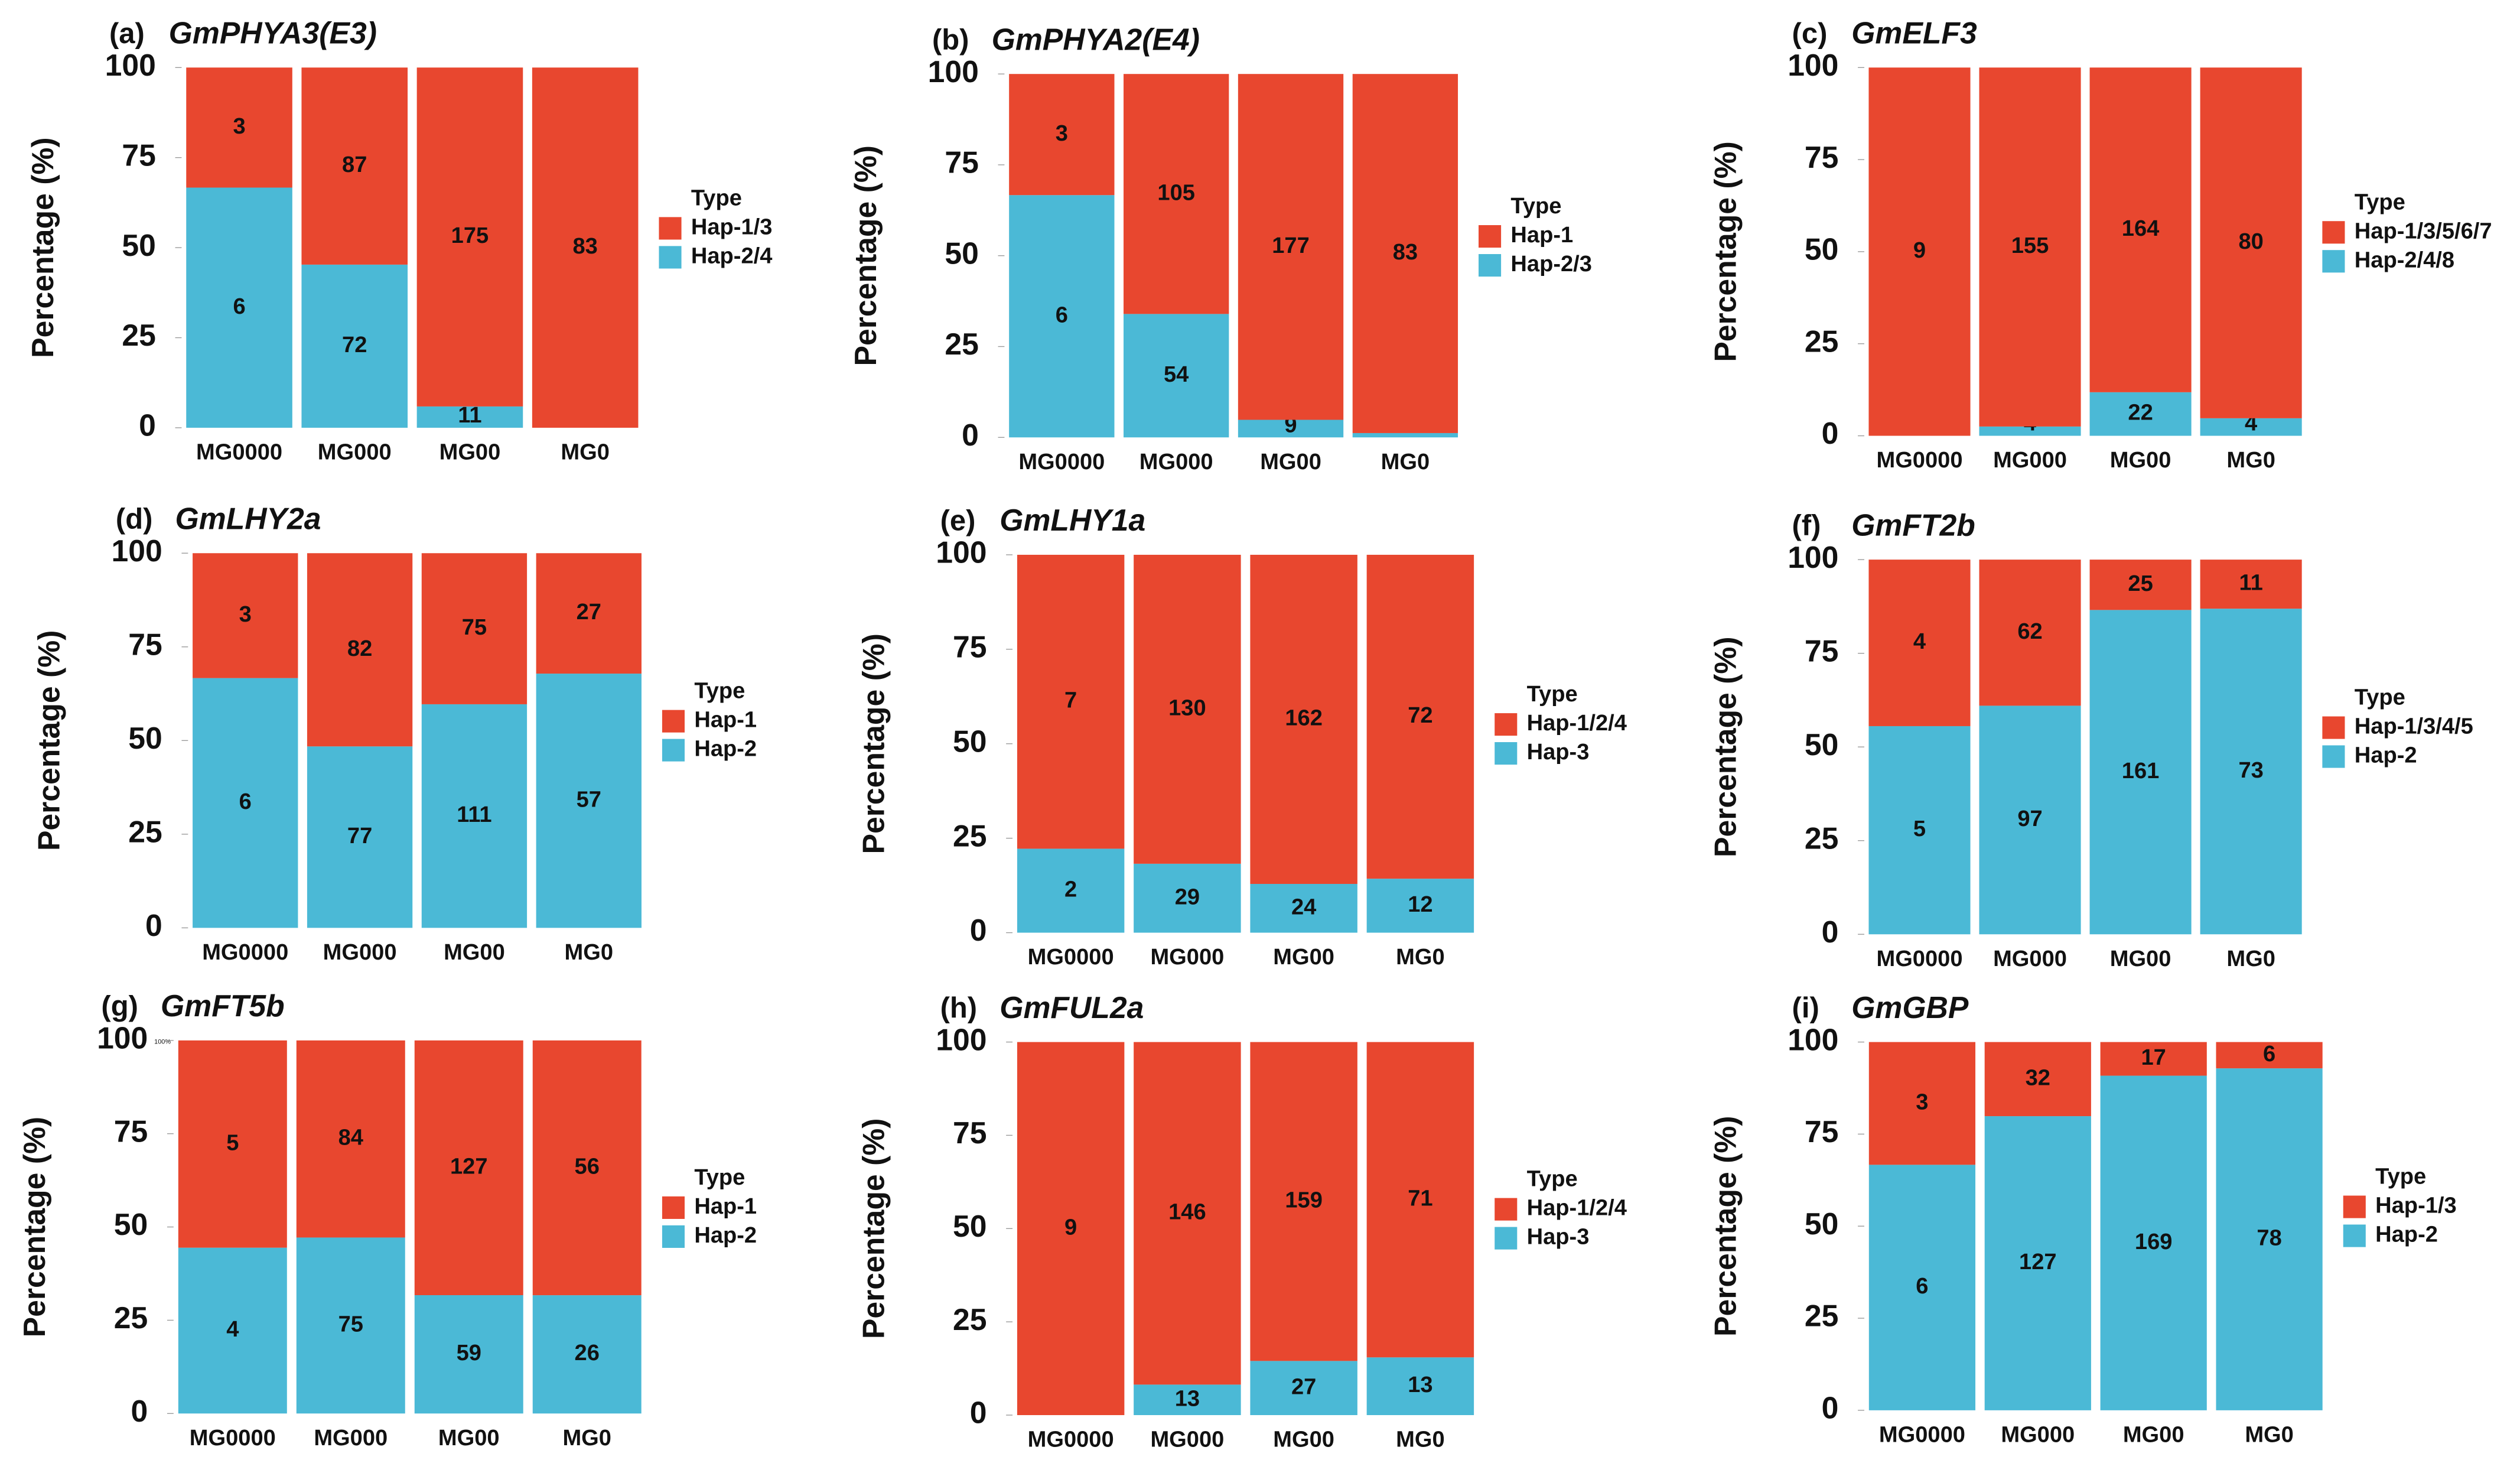  Describe the element at coordinates (1558, 1237) in the screenshot. I see `legend-label: Hap-3` at that location.